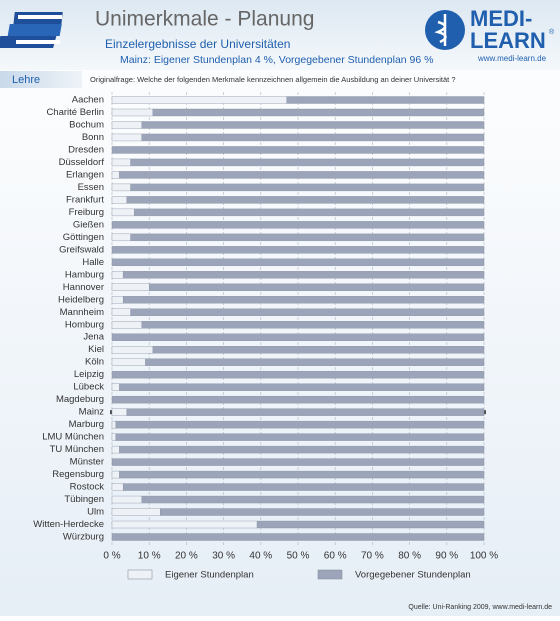 This screenshot has height=621, width=560. What do you see at coordinates (372, 556) in the screenshot?
I see `x-tick-label: 70 %` at bounding box center [372, 556].